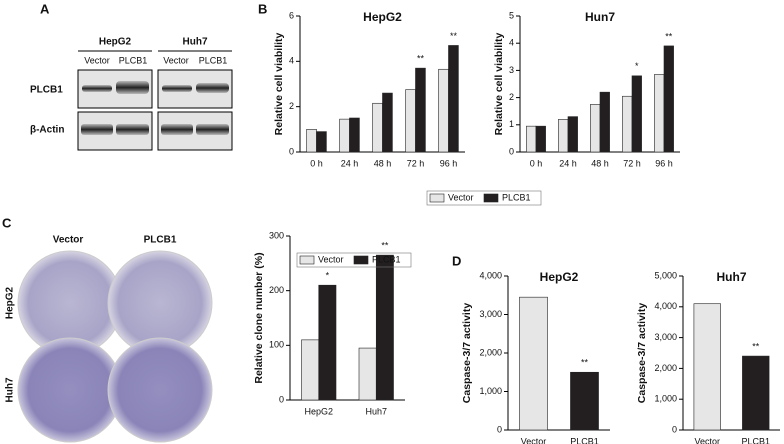  What do you see at coordinates (456, 260) in the screenshot?
I see `panel-label: D` at bounding box center [456, 260].